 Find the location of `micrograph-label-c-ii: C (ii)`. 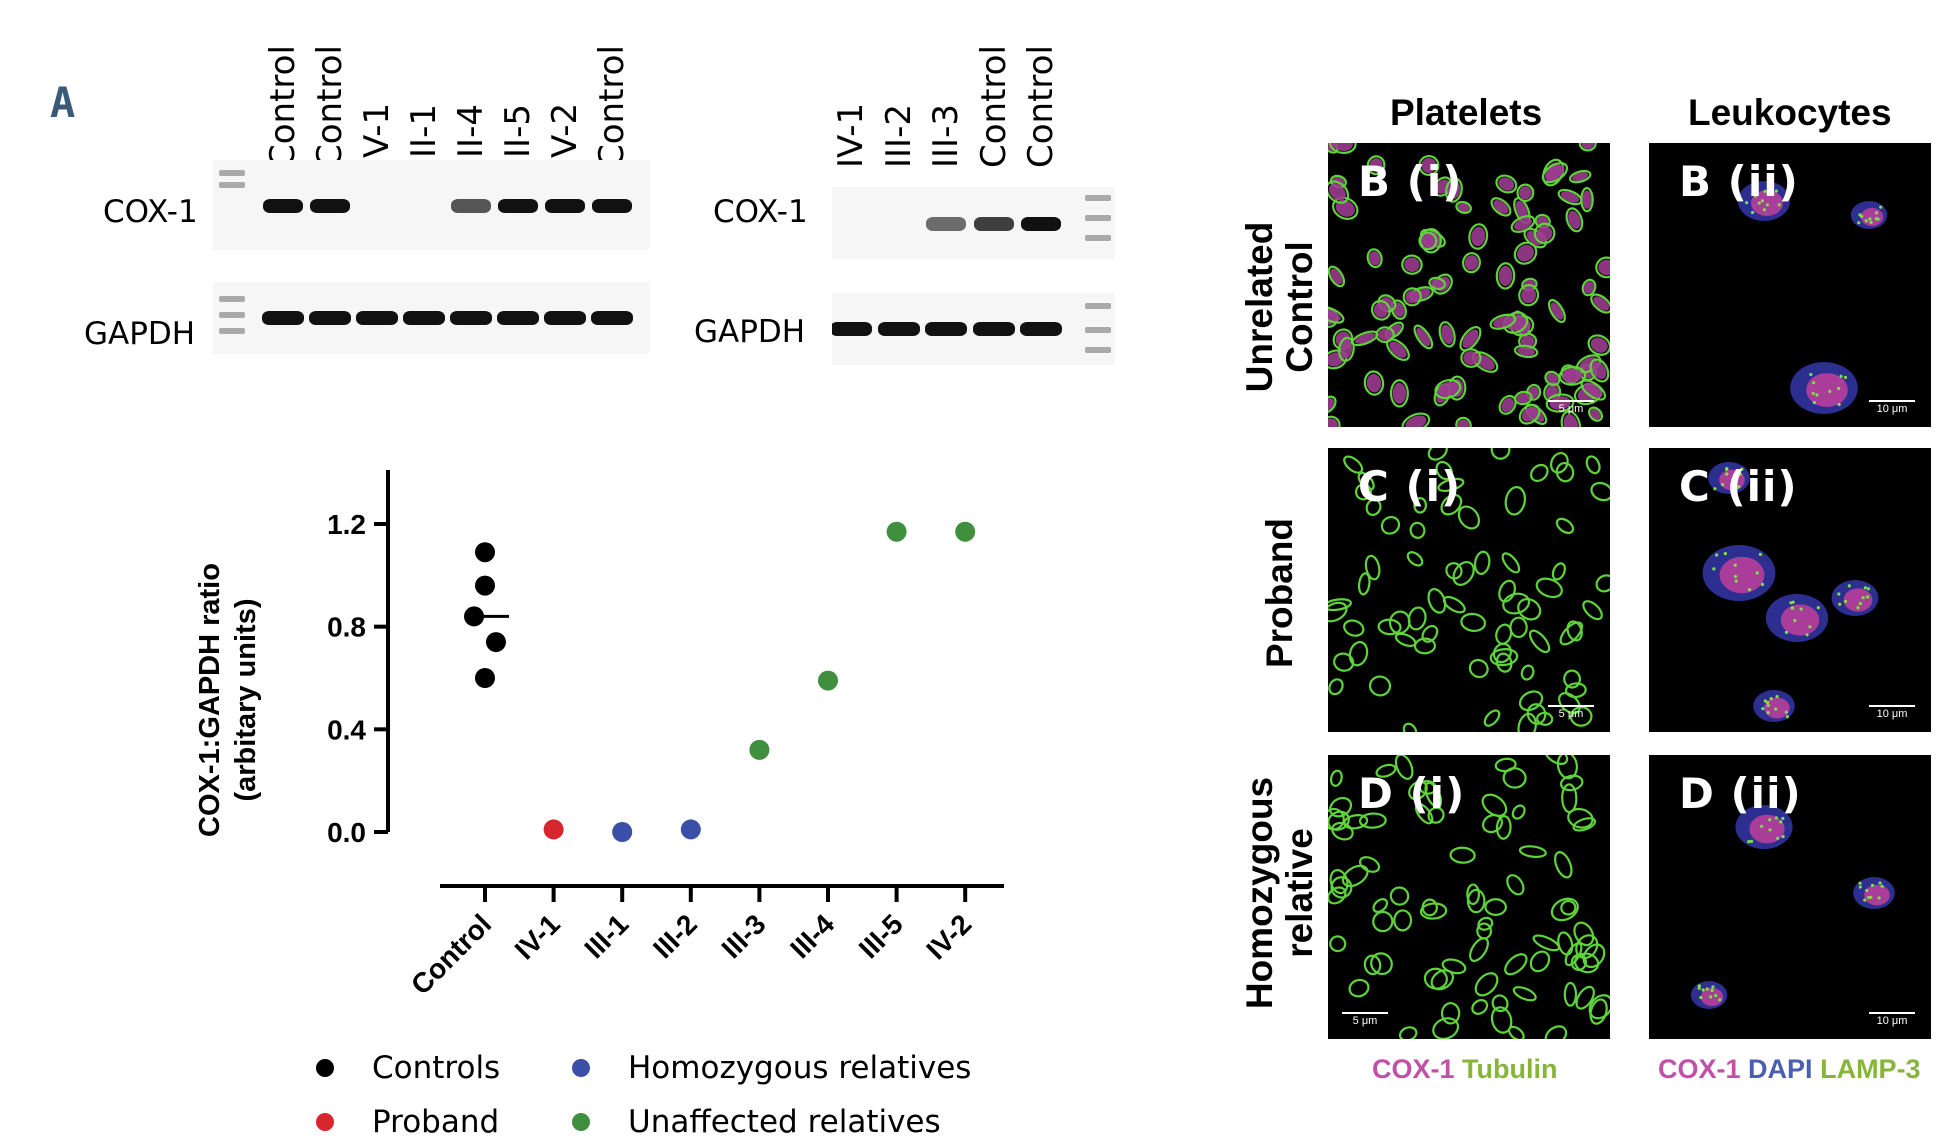

micrograph-label-c-ii: C (ii) is located at coordinates (1738, 486).